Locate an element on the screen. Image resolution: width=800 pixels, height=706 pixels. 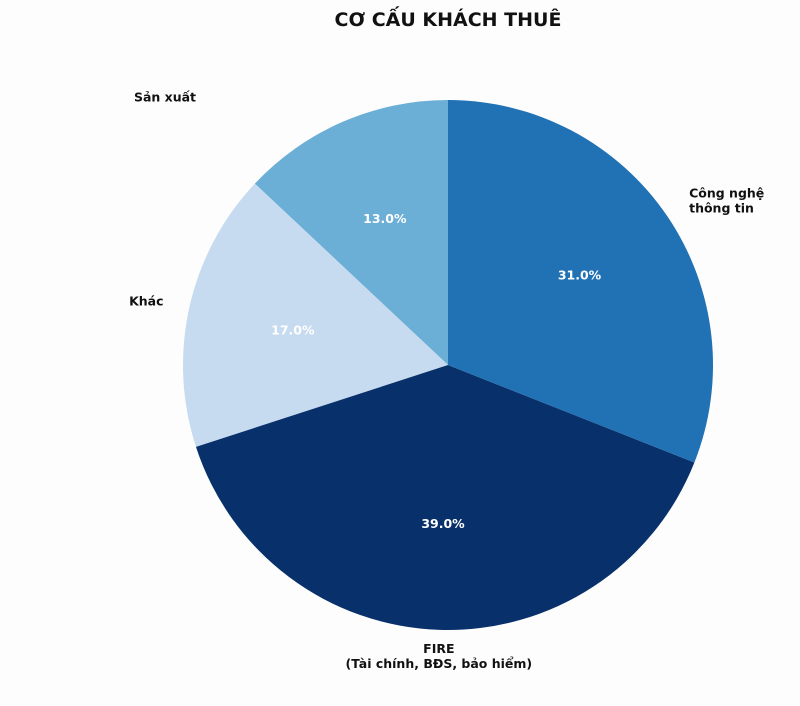
slice-percent-label: 39.0% is located at coordinates (443, 523).